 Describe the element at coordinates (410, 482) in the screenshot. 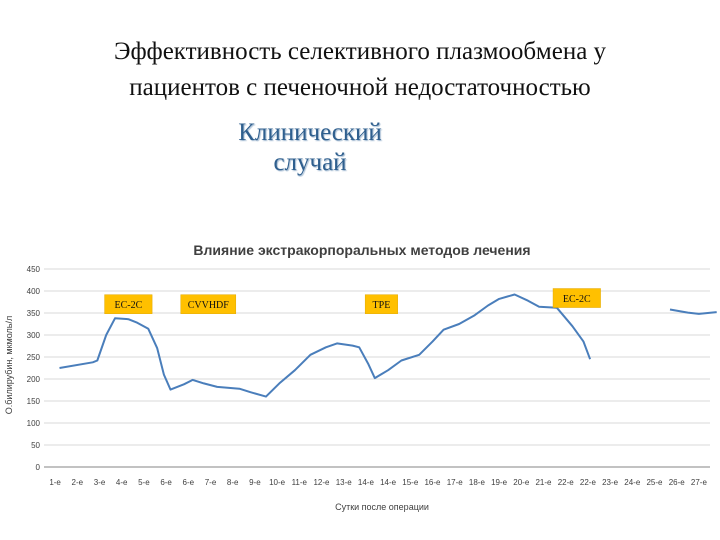

I see `x-tick-label: 15-е` at that location.